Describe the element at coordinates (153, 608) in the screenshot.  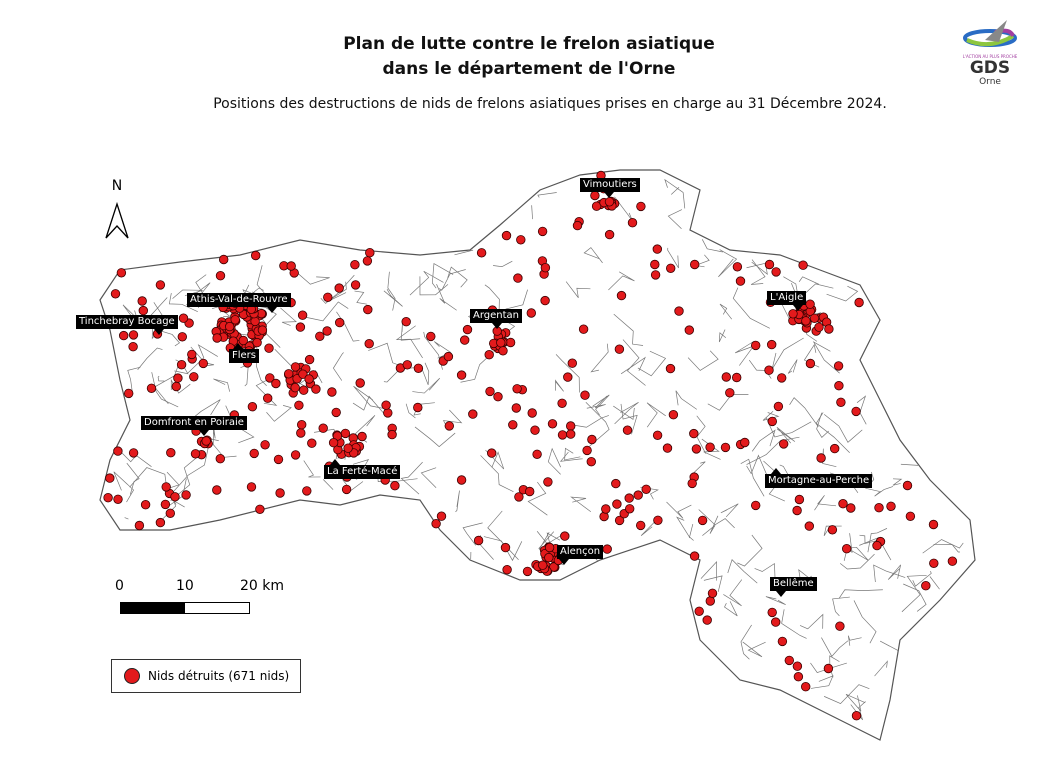
I see `scale-segment-black` at that location.